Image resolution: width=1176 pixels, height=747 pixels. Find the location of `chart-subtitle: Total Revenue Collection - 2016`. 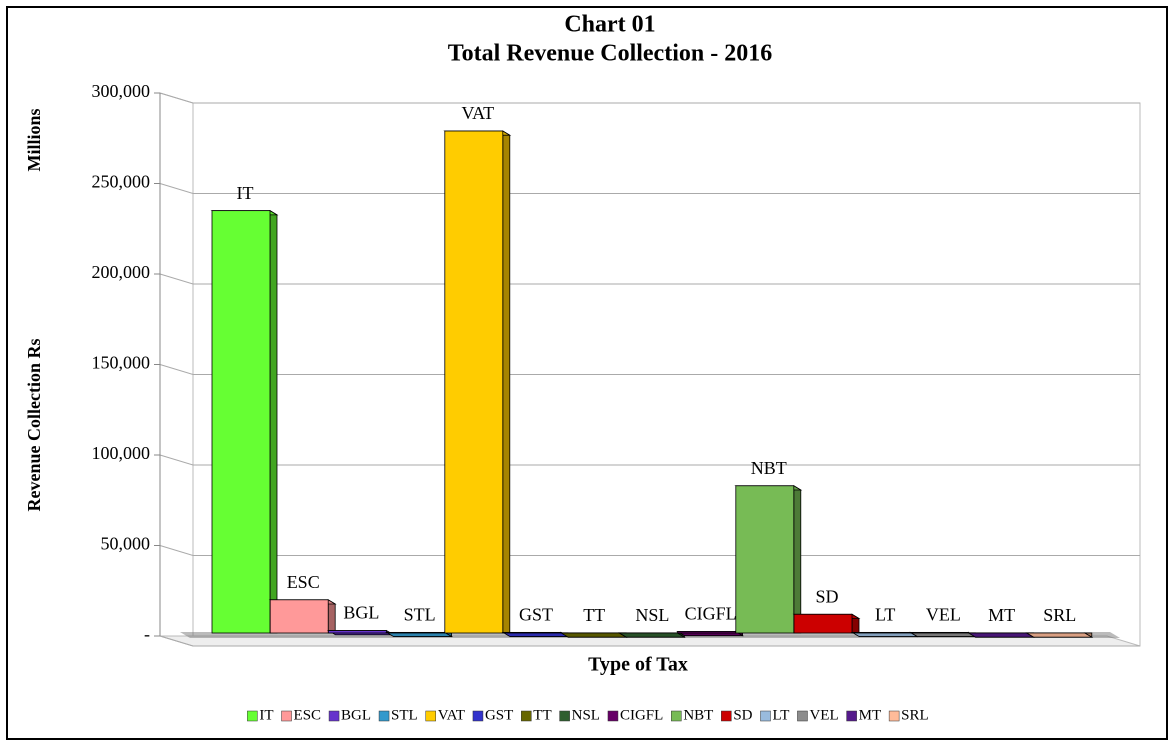

chart-subtitle: Total Revenue Collection - 2016 is located at coordinates (610, 54).